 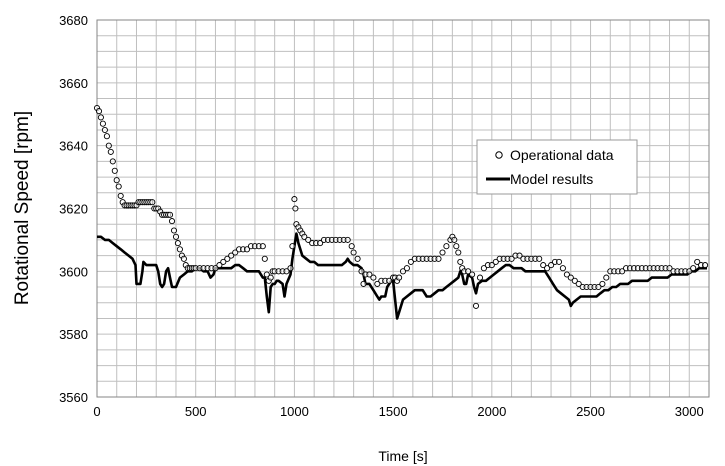 What do you see at coordinates (499, 155) in the screenshot?
I see `legend-marker-operational-data` at bounding box center [499, 155].